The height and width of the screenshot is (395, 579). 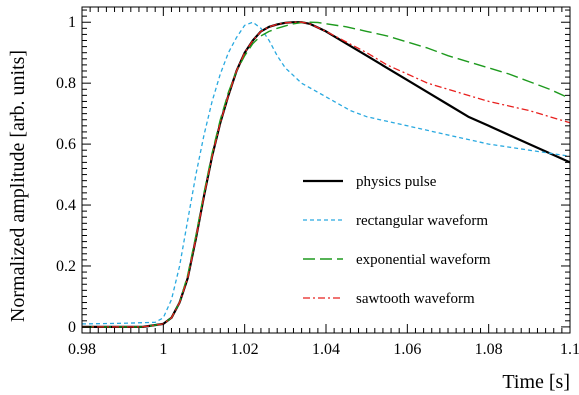 What do you see at coordinates (407, 349) in the screenshot?
I see `x-tick-label: 1.06` at bounding box center [407, 349].